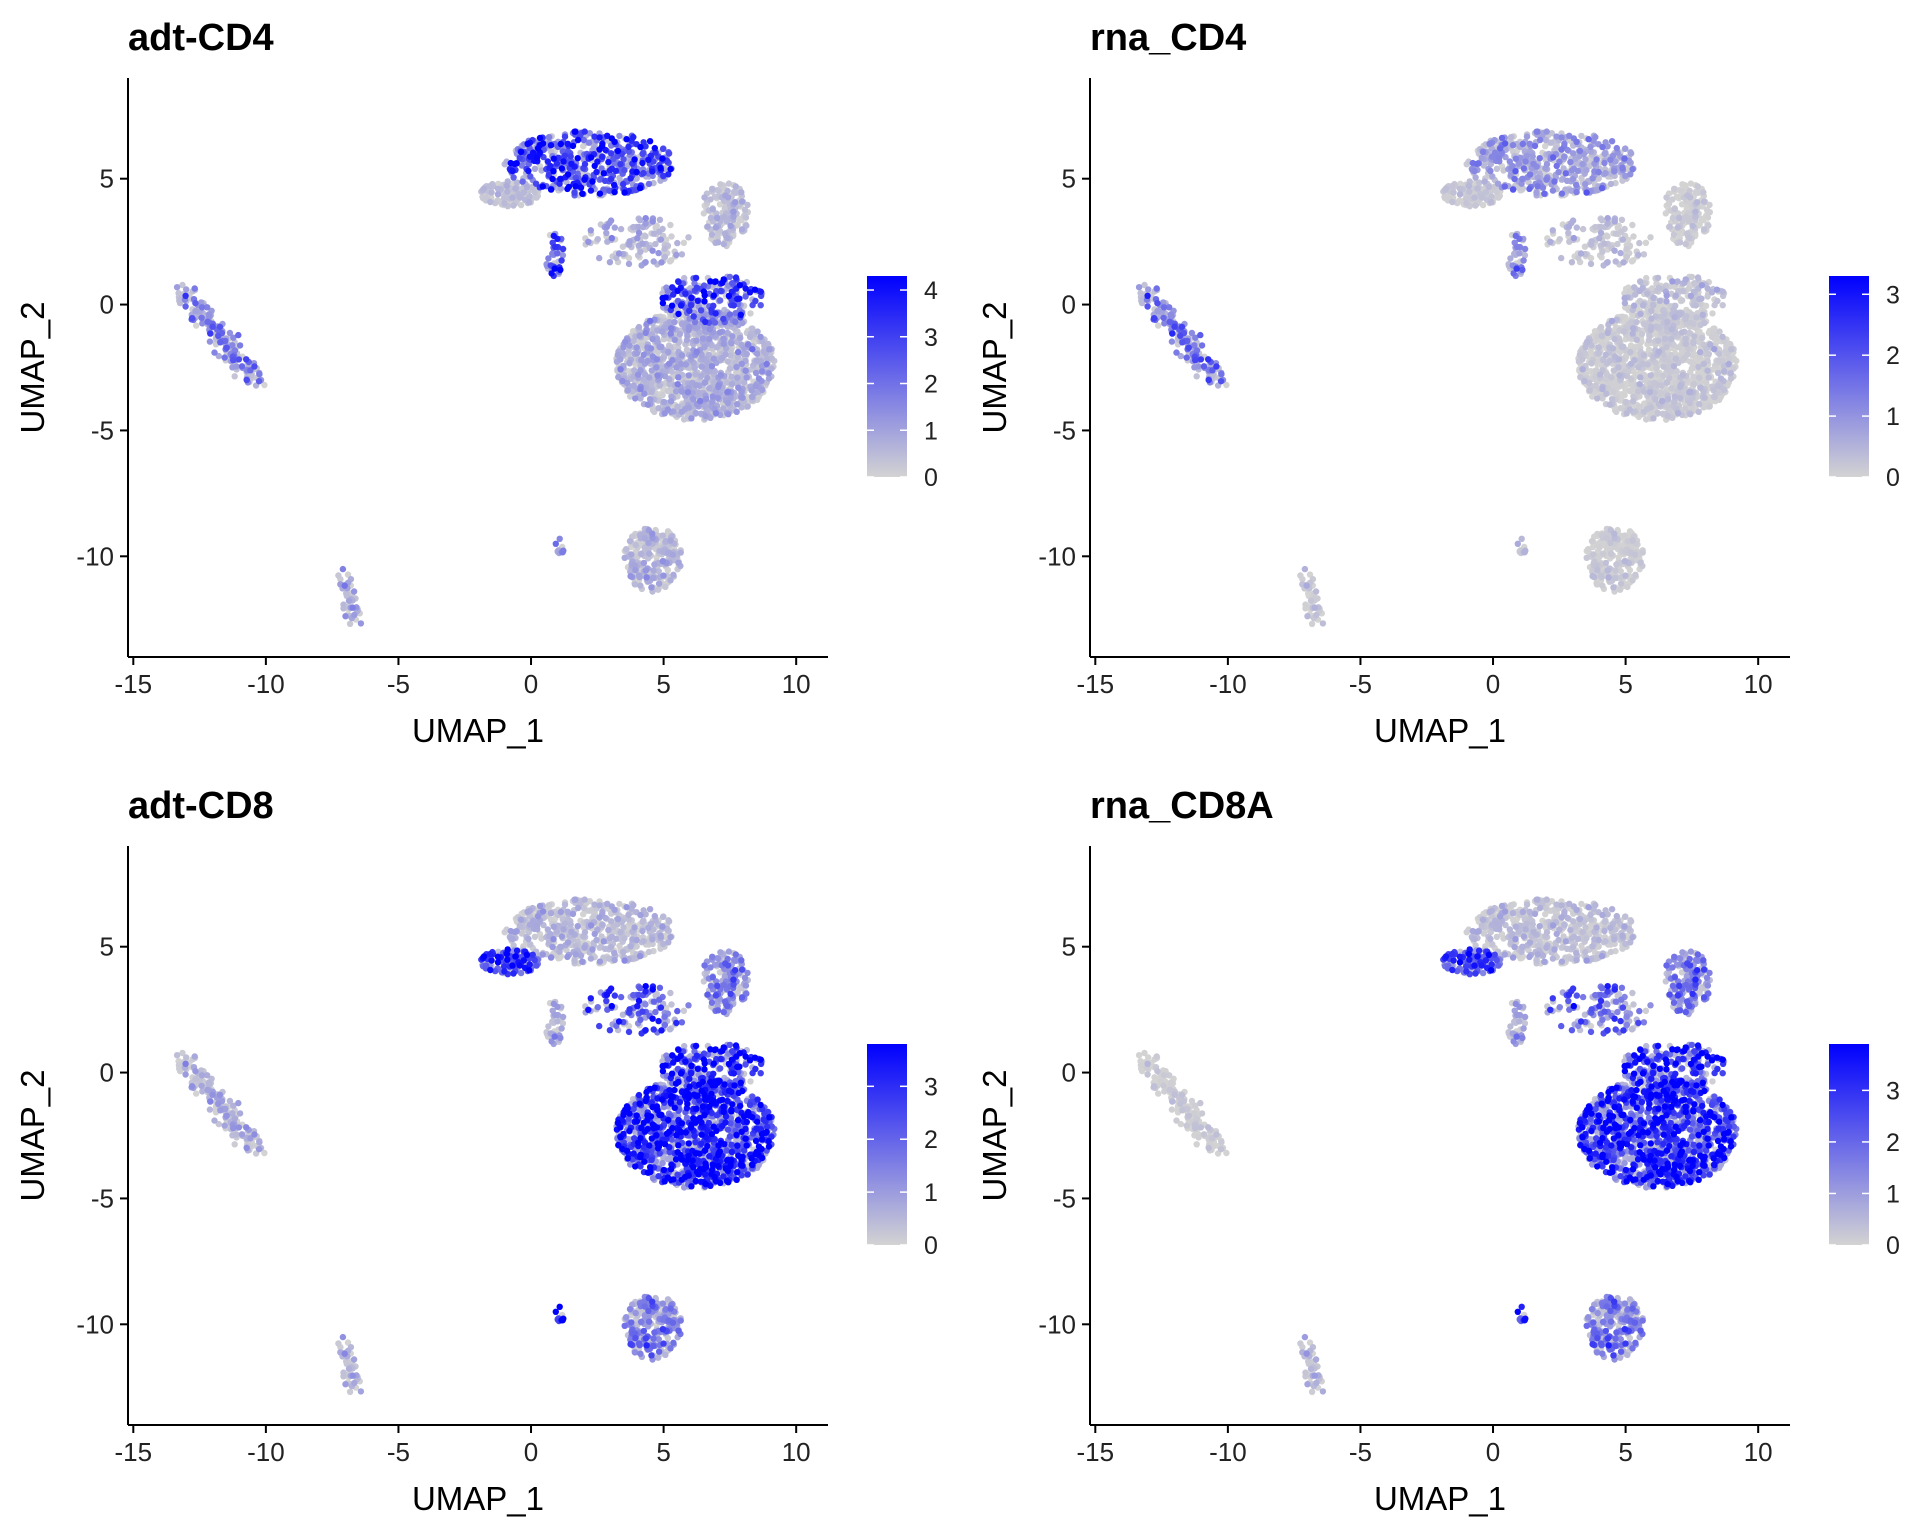  I want to click on y-axis-label: UMAP_2, so click(32, 367).